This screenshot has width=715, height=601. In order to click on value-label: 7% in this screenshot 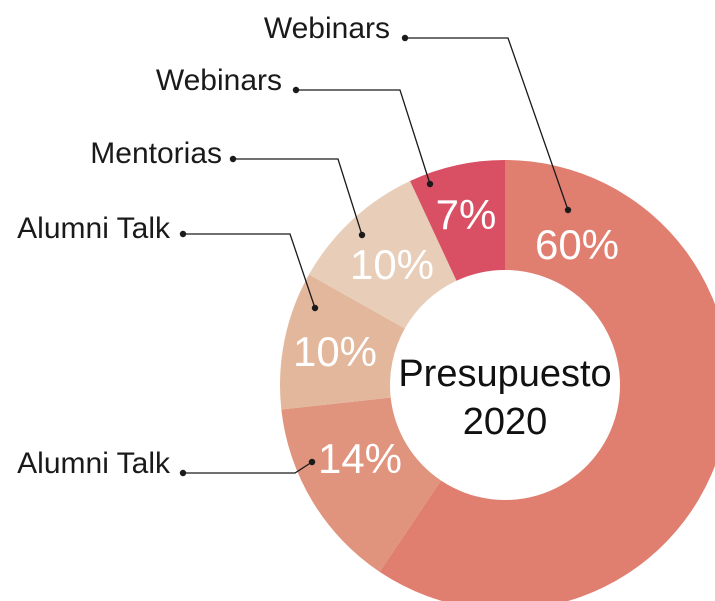, I will do `click(466, 214)`.